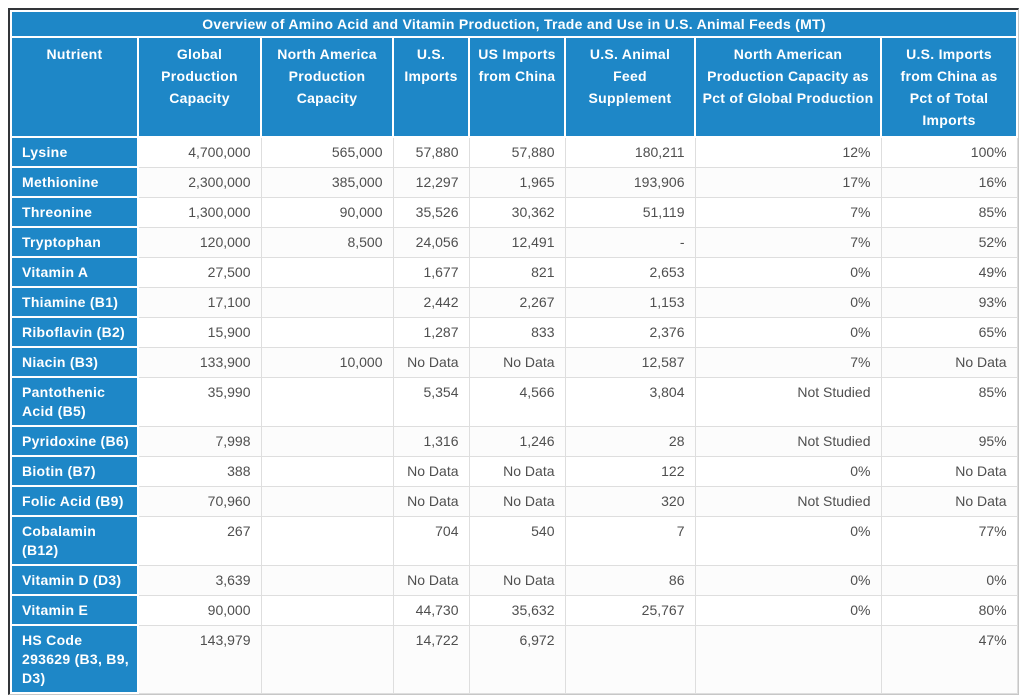  I want to click on table-row: Vitamin D (D3) 3,639 No Data No Data 86 0% 0%, so click(514, 580).